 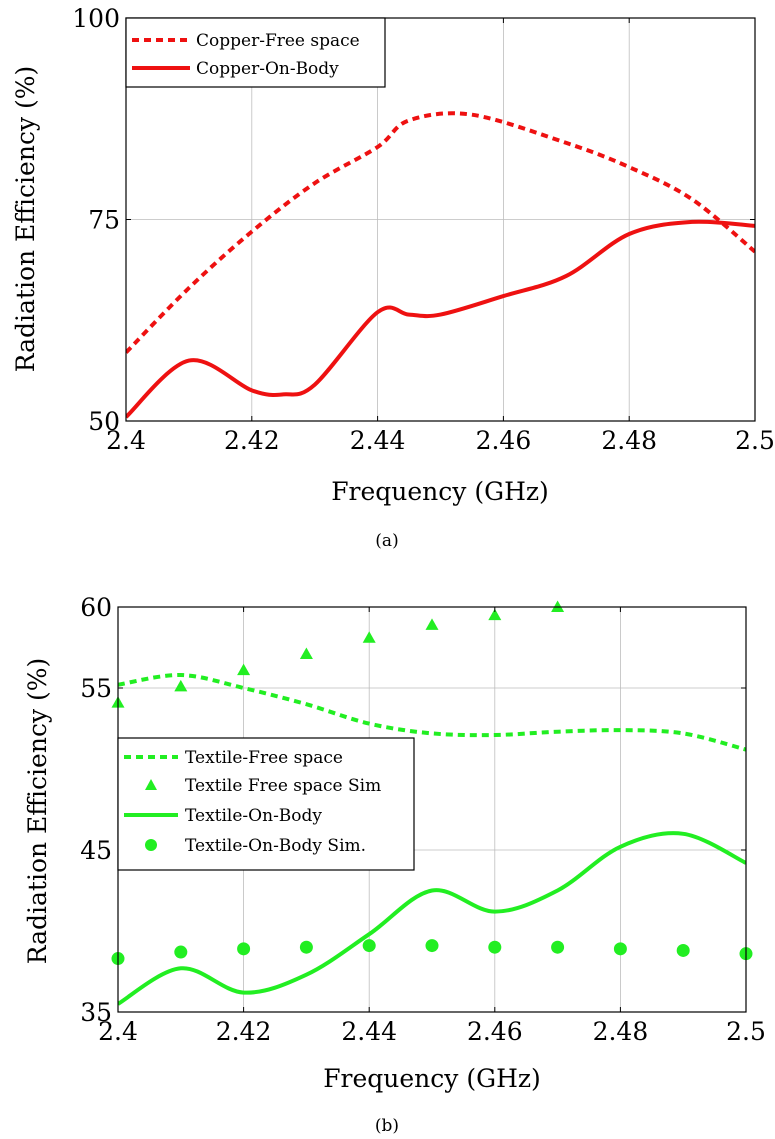 I want to click on series-line-dotted, so click(x=432, y=712).